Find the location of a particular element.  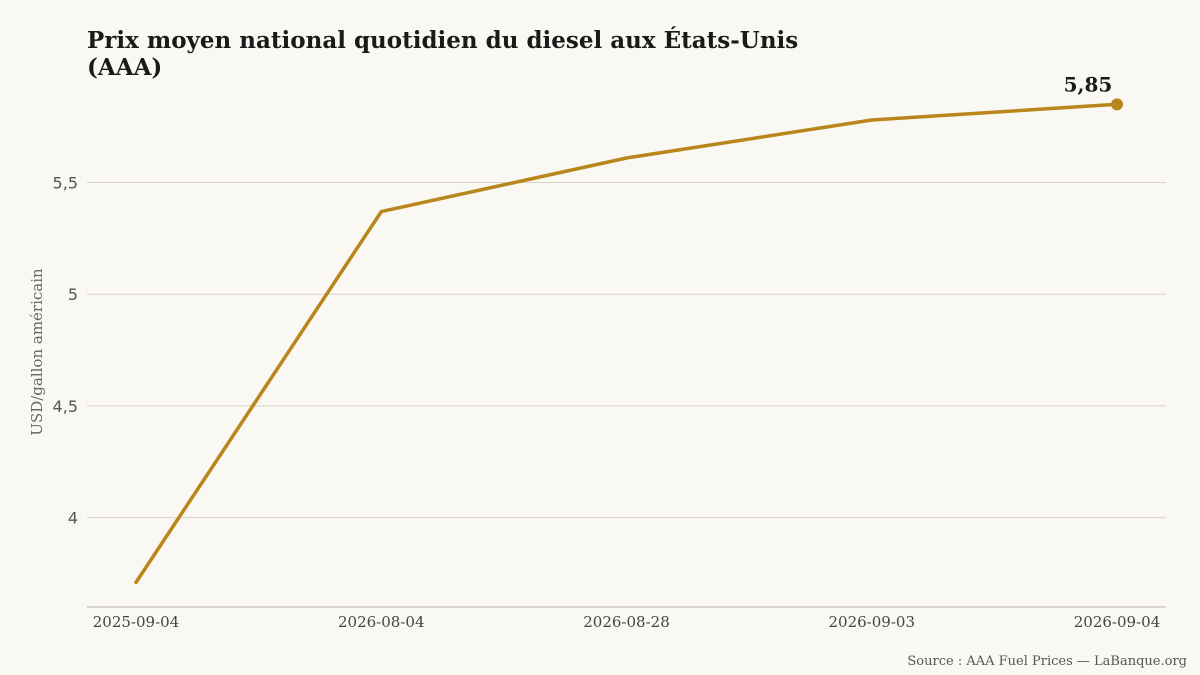

y-tick-labels: 4 4,5 5 5,5 is located at coordinates (65, 351).